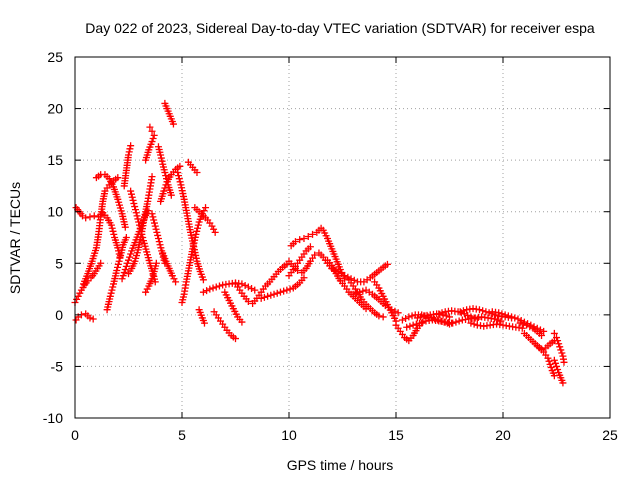 Image resolution: width=640 pixels, height=480 pixels. What do you see at coordinates (396, 435) in the screenshot?
I see `x-tick-label: 15` at bounding box center [396, 435].